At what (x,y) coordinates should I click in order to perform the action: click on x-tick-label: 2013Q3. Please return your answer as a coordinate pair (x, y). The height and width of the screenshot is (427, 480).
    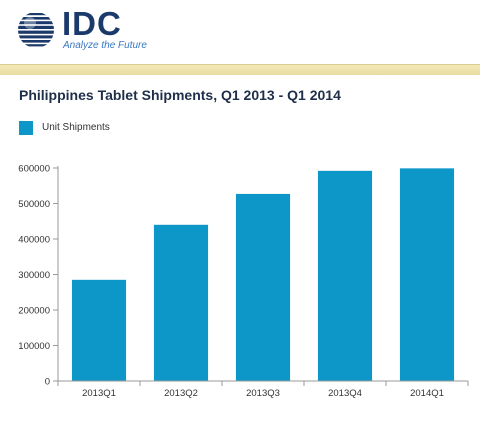
    Looking at the image, I should click on (263, 393).